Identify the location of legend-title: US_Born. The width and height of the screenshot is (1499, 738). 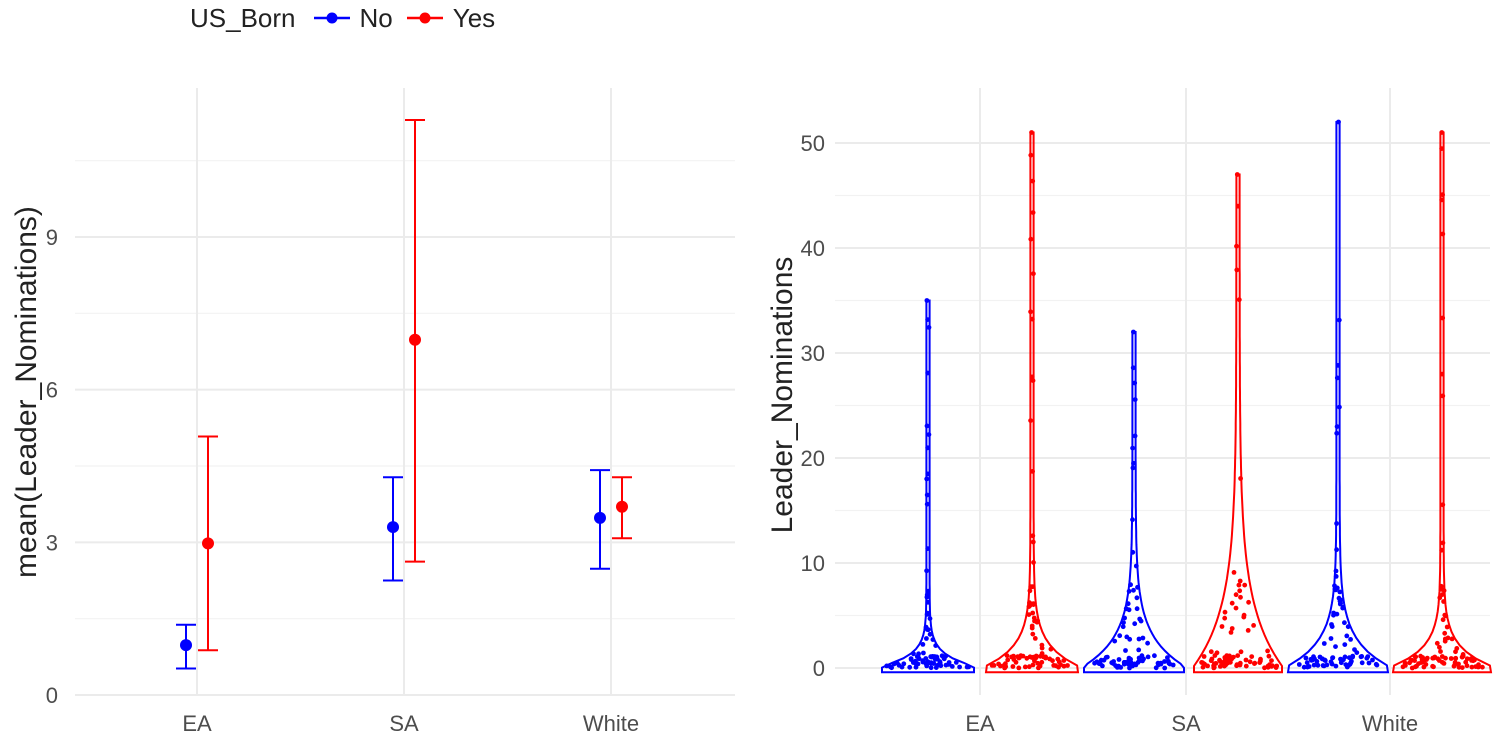
(243, 17).